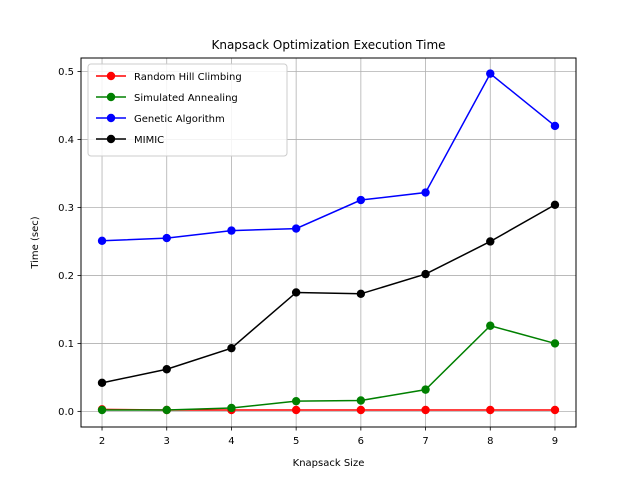  I want to click on x-tick-label: 7, so click(425, 441).